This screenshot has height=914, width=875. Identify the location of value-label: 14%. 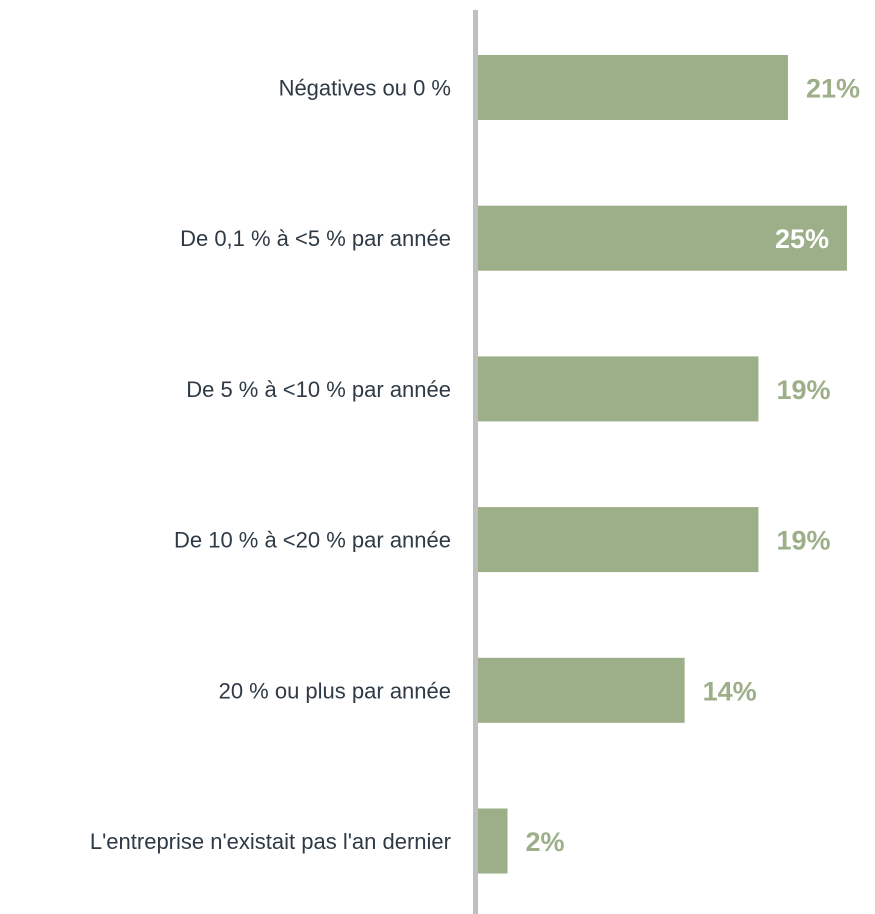
(730, 691).